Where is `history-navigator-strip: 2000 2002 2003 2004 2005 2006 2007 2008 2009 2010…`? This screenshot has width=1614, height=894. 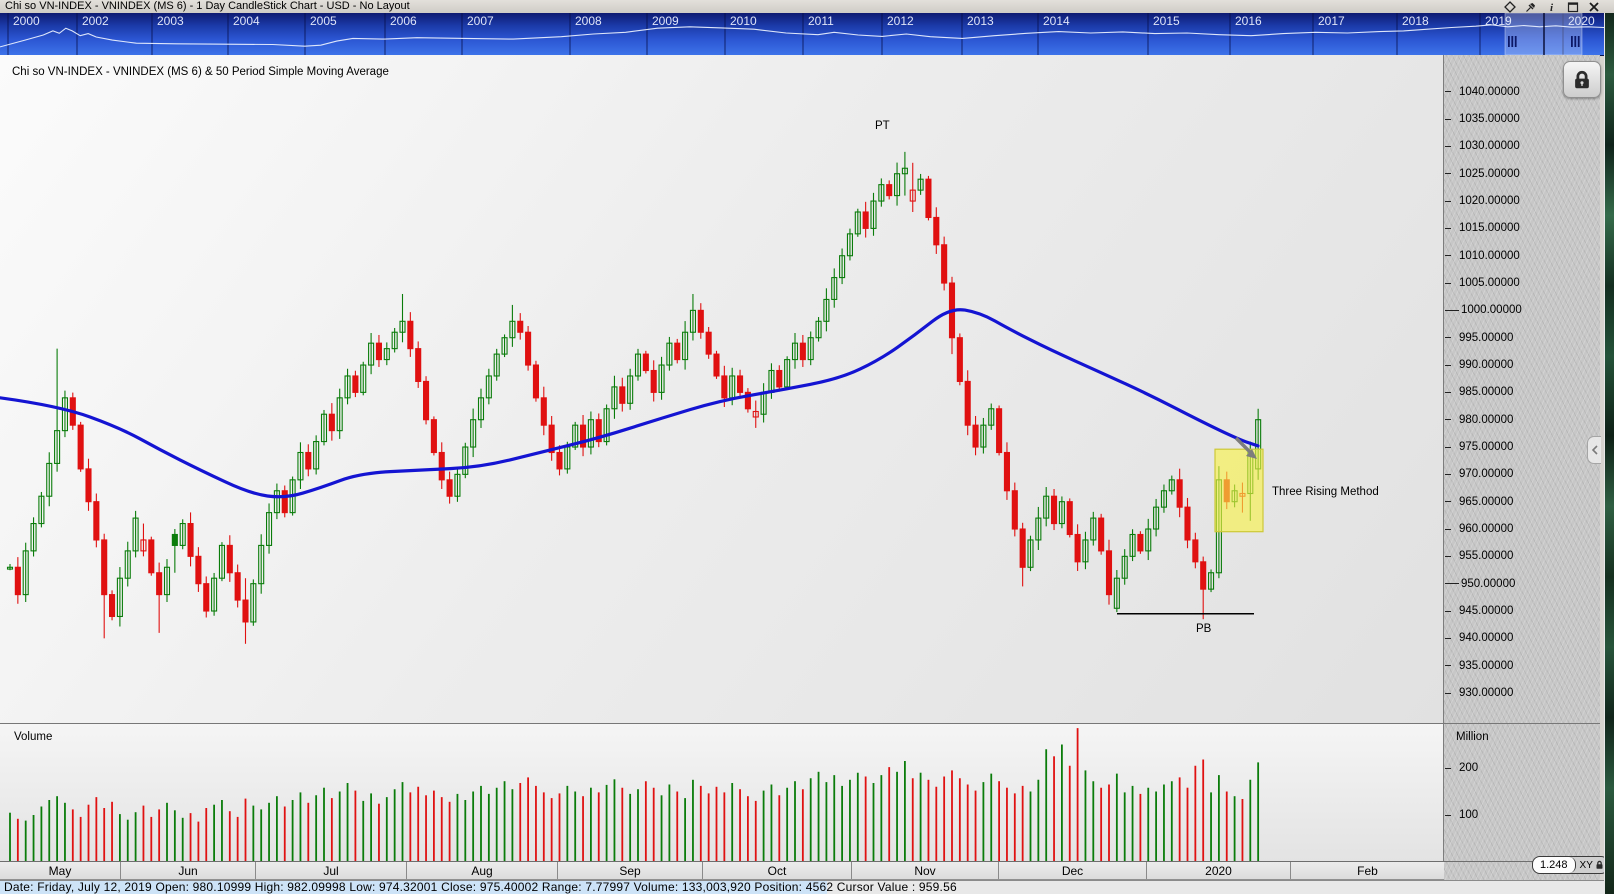 history-navigator-strip: 2000 2002 2003 2004 2005 2006 2007 2008 2009 2010… is located at coordinates (802, 34).